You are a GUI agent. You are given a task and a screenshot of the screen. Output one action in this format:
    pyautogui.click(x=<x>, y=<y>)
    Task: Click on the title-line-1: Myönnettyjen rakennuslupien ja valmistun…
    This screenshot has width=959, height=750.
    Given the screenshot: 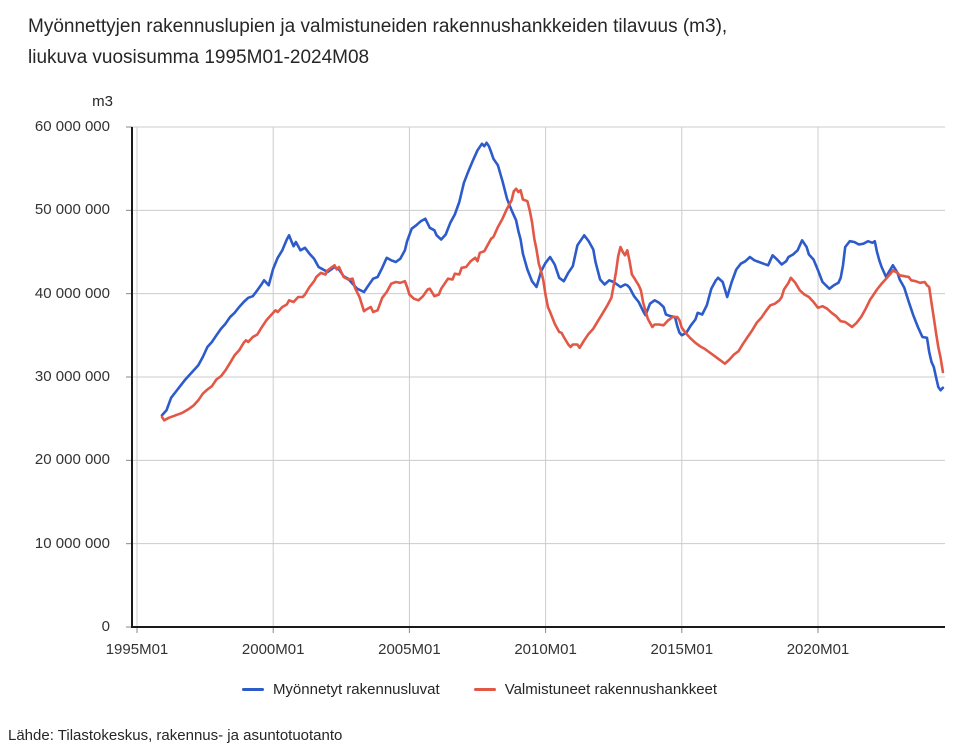 What is the action you would take?
    pyautogui.click(x=378, y=26)
    